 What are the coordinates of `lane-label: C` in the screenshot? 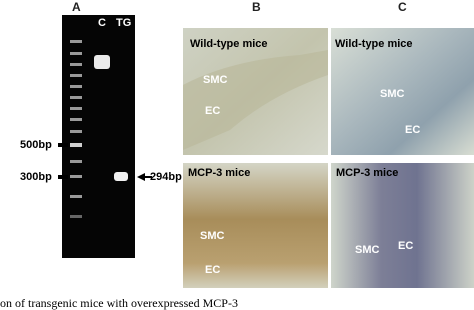 It's located at (102, 23).